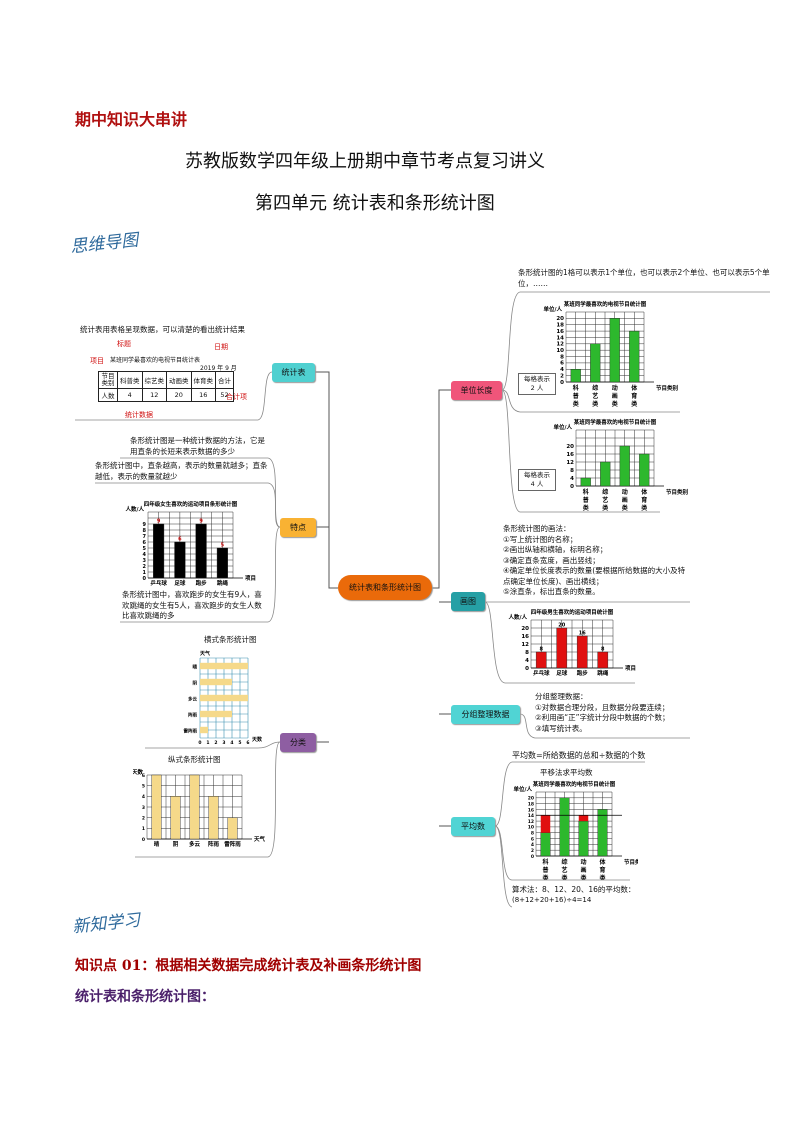  I want to click on bar-跳绳, so click(222, 563).